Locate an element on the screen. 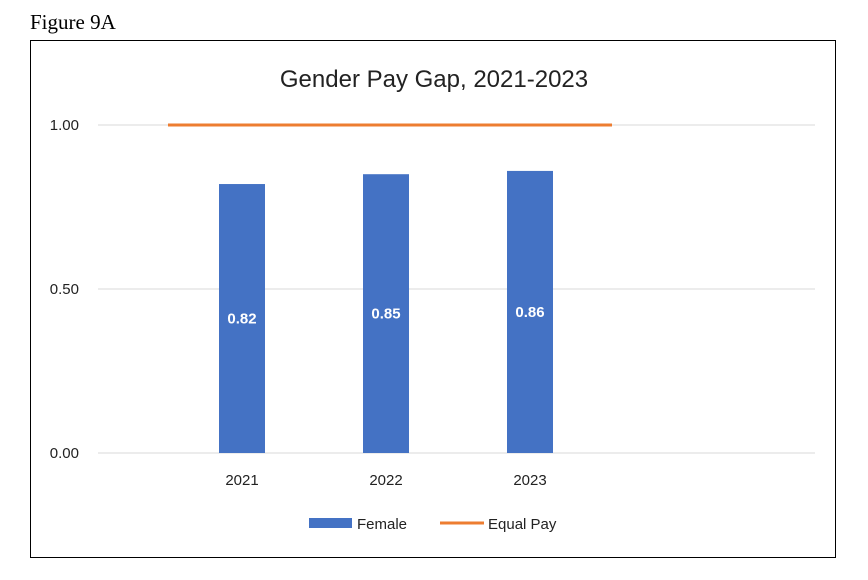 The width and height of the screenshot is (868, 580). legend: Female Equal Pay is located at coordinates (433, 524).